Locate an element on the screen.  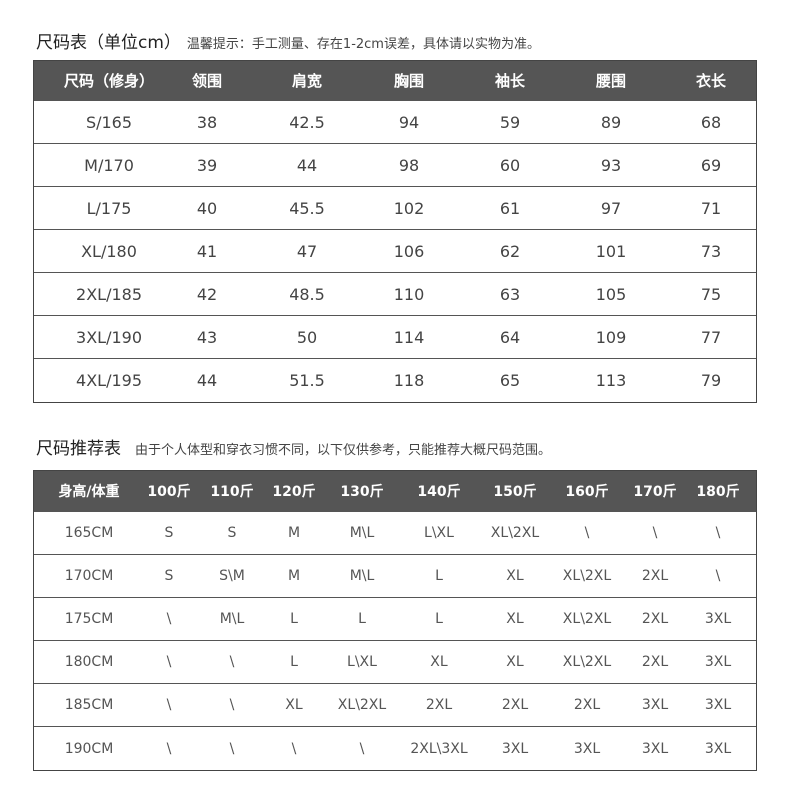
column-header: 140斤 is located at coordinates (439, 492).